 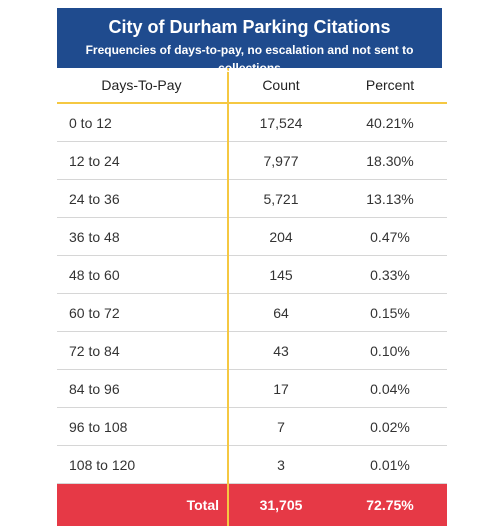 I want to click on cell-percent: 0.01%, so click(x=390, y=465).